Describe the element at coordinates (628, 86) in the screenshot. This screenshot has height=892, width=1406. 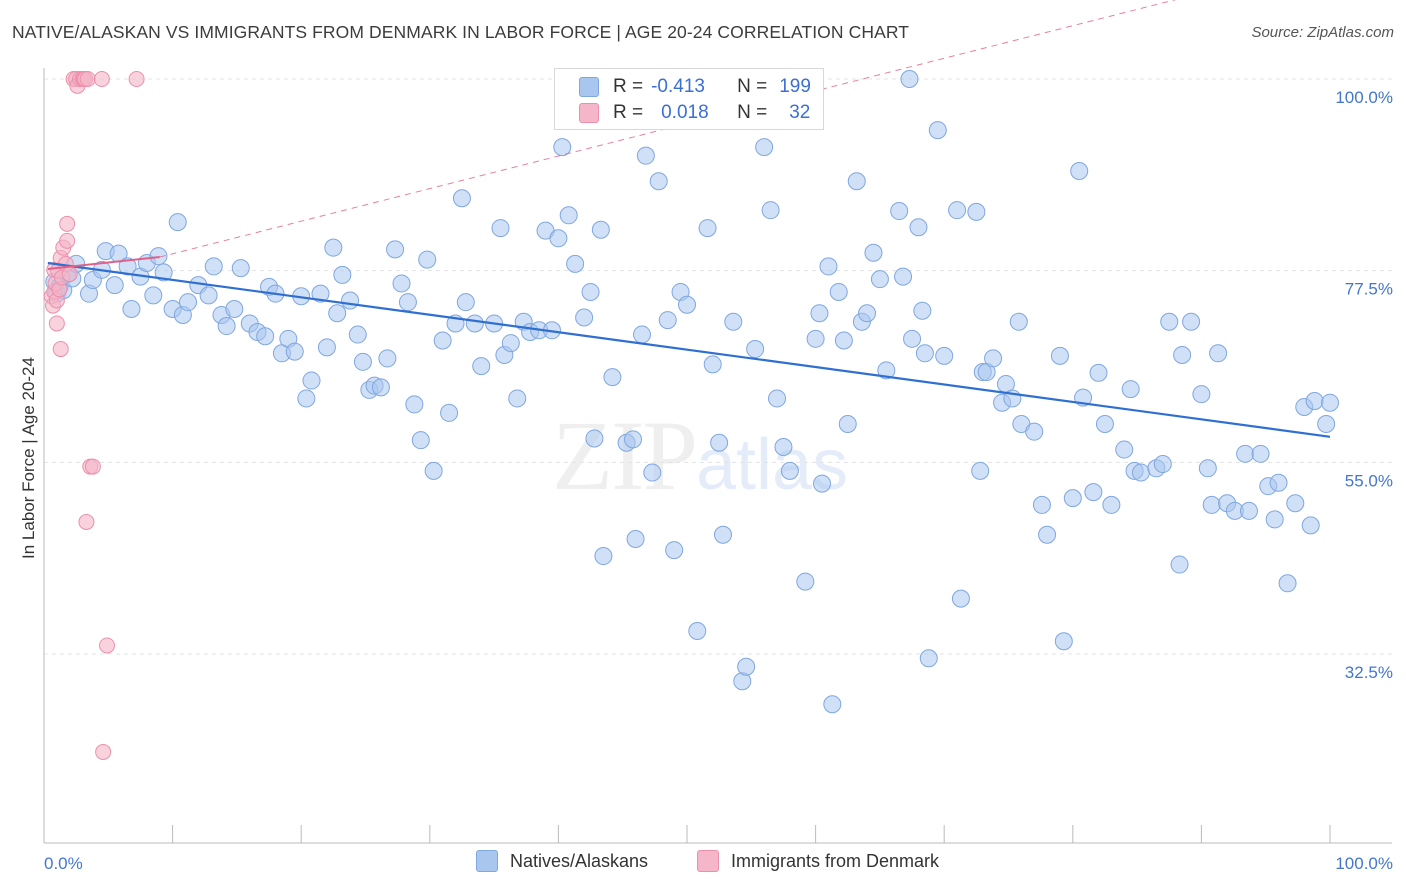
I see `legend-r-label: R =` at that location.